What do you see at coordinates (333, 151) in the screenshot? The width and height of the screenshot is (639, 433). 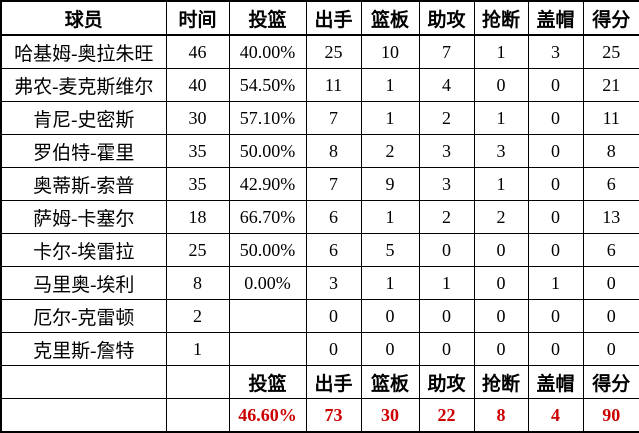 I see `fga-cell: 8` at bounding box center [333, 151].